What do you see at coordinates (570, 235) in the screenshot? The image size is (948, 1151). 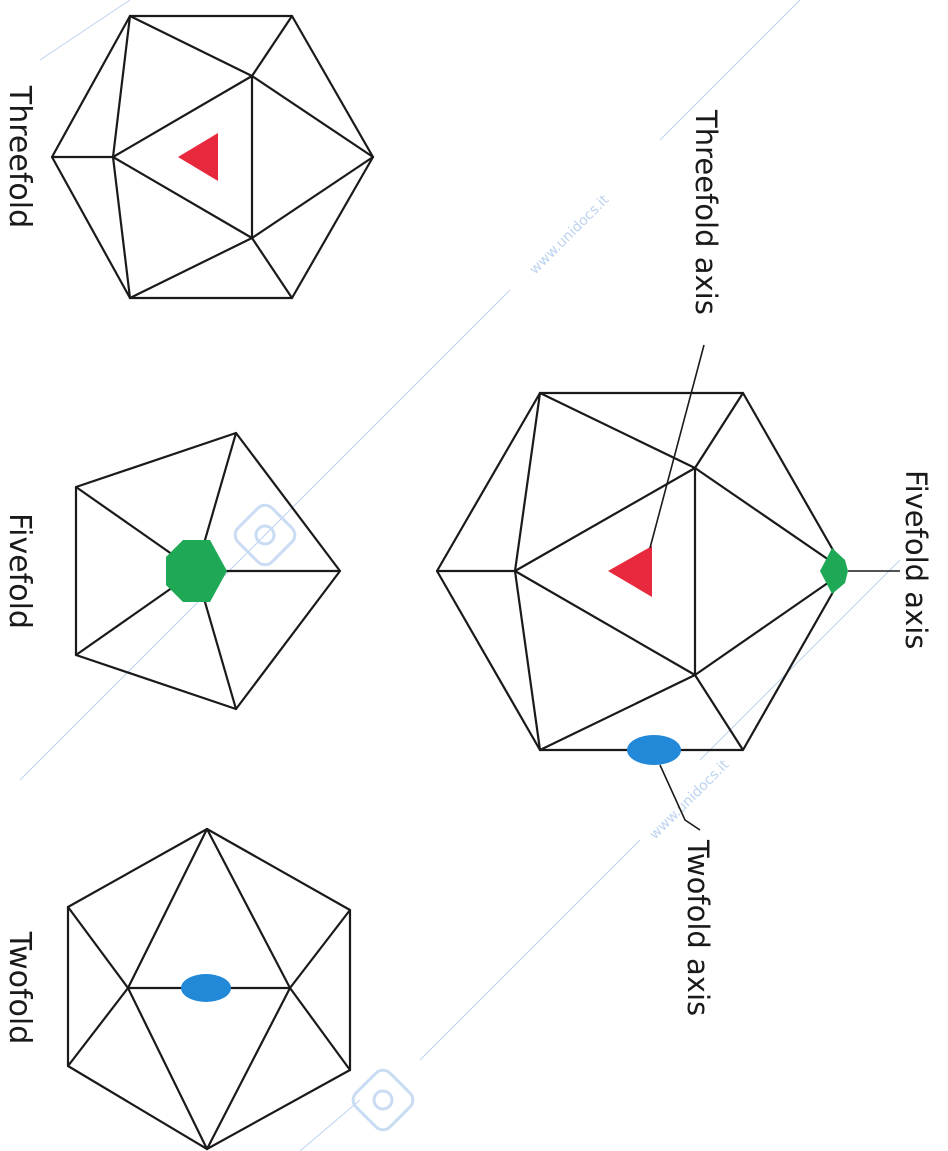 I see `watermark-text-1: www.unidocs.it` at bounding box center [570, 235].